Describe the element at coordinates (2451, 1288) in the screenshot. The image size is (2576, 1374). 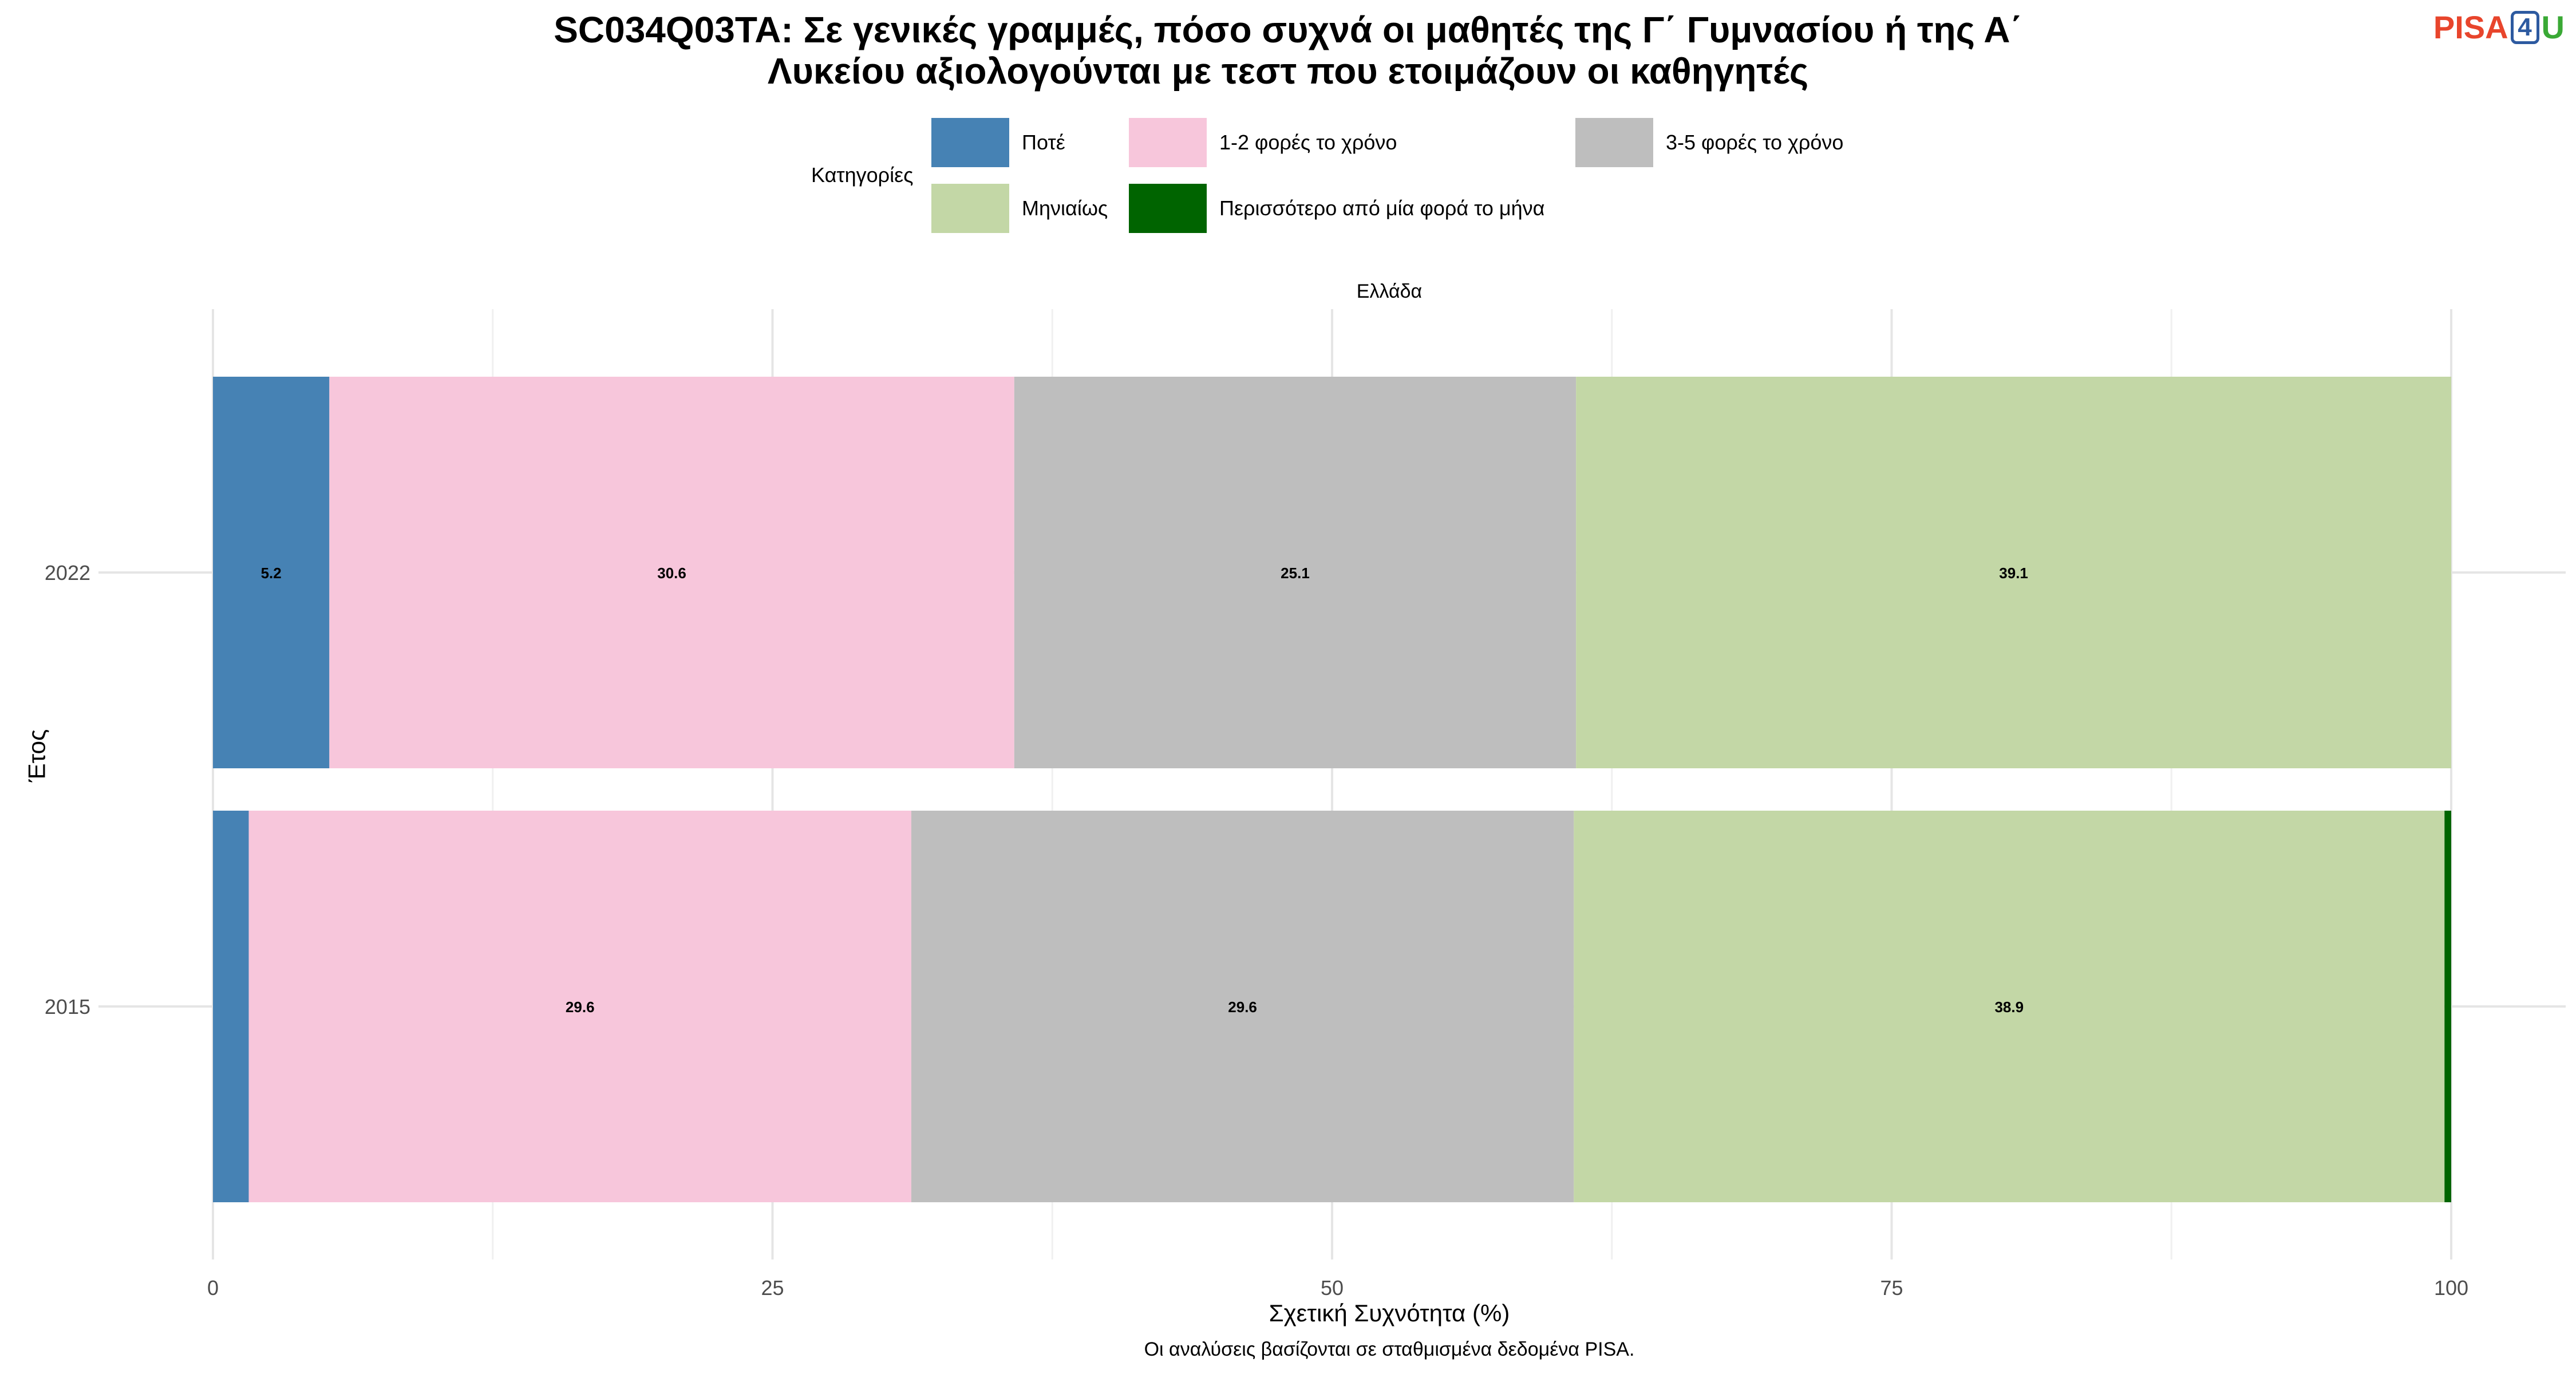
I see `x-tick-label: 100` at that location.